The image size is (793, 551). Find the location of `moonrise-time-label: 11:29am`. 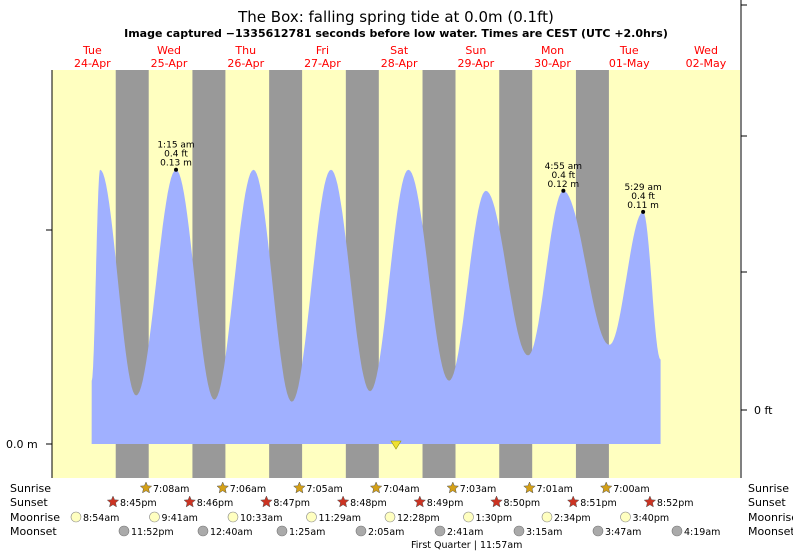

moonrise-time-label: 11:29am is located at coordinates (340, 518).